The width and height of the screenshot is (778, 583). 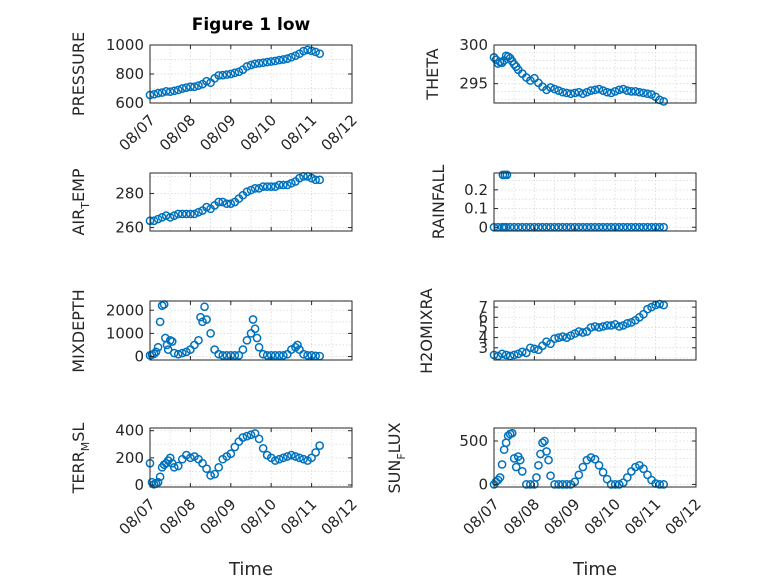 I want to click on air-temp-ytick-label: 280, so click(x=129, y=193).